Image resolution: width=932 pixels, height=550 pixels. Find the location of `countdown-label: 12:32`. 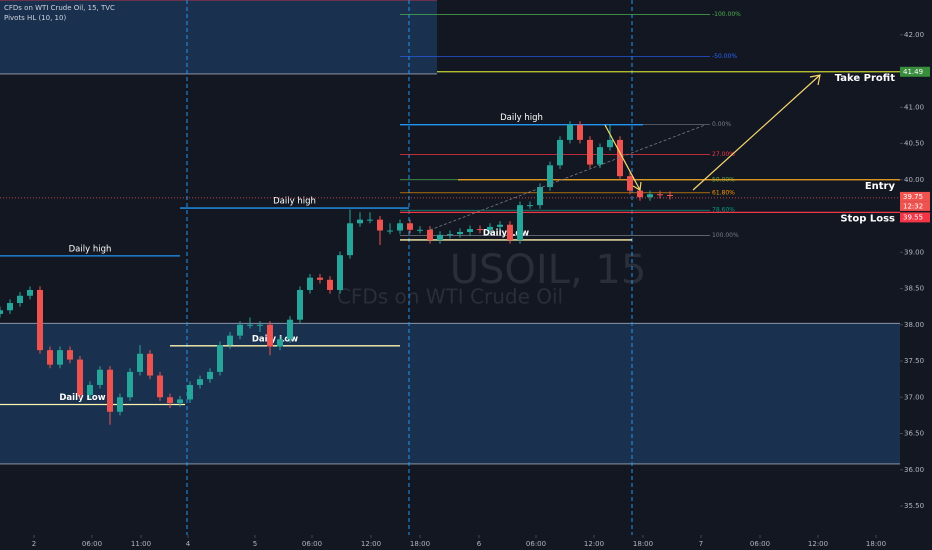

countdown-label: 12:32 is located at coordinates (913, 206).